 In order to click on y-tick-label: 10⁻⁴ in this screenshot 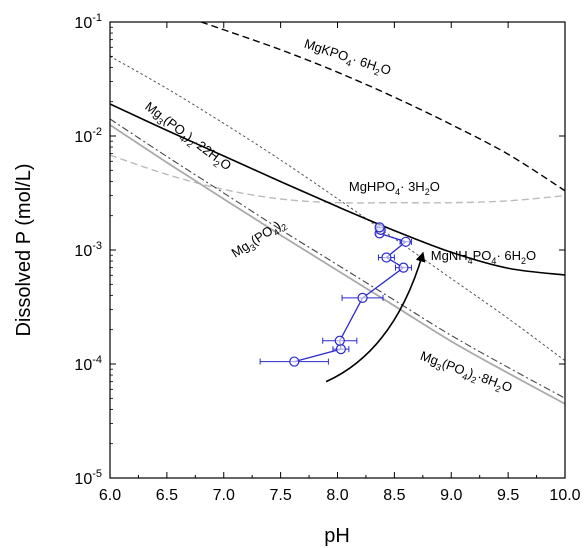, I will do `click(88, 364)`.